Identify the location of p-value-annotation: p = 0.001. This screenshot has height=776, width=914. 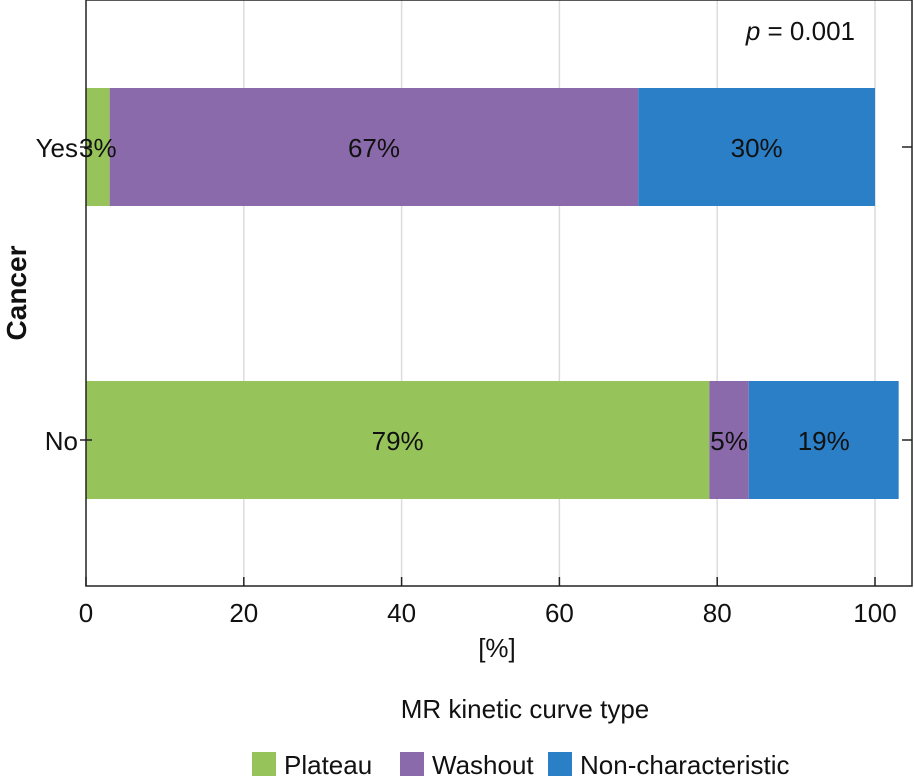
(800, 31).